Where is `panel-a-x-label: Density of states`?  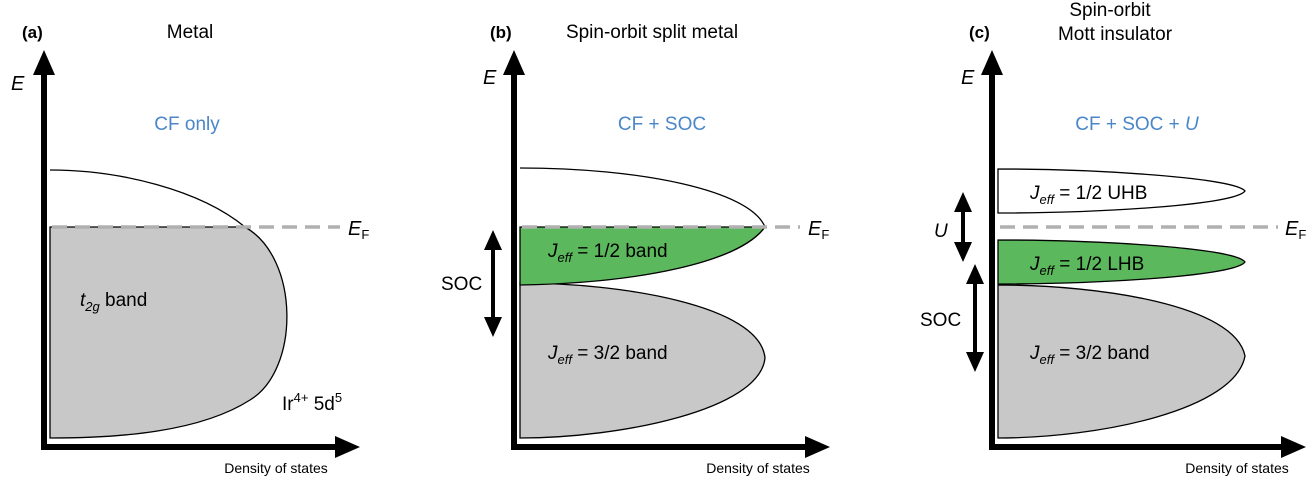
panel-a-x-label: Density of states is located at coordinates (276, 468).